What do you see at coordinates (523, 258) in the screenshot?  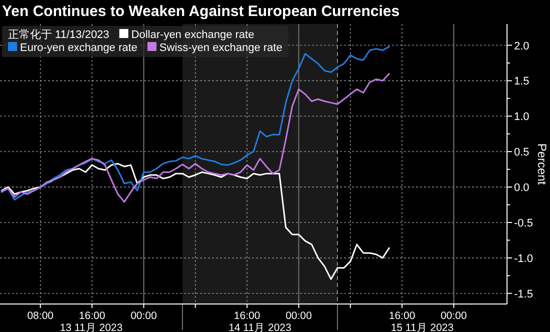 I see `y-tick-label: -1.0` at bounding box center [523, 258].